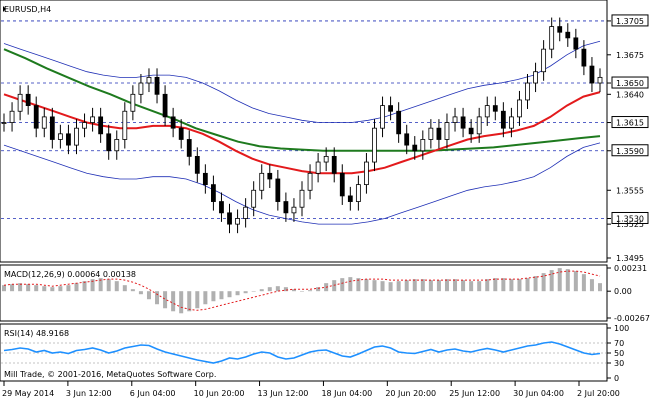 The height and width of the screenshot is (404, 650). I want to click on time-tick-label: 20 Jun 20:00, so click(410, 393).